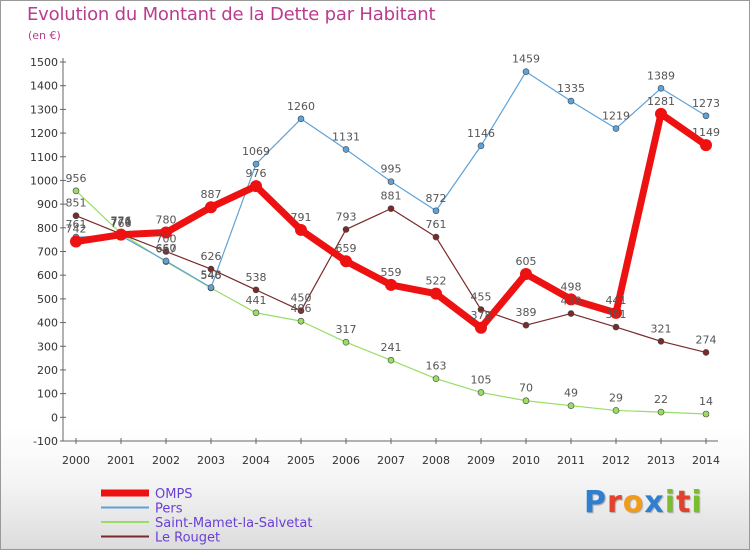 The width and height of the screenshot is (750, 550). What do you see at coordinates (706, 339) in the screenshot?
I see `data-label: 274` at bounding box center [706, 339].